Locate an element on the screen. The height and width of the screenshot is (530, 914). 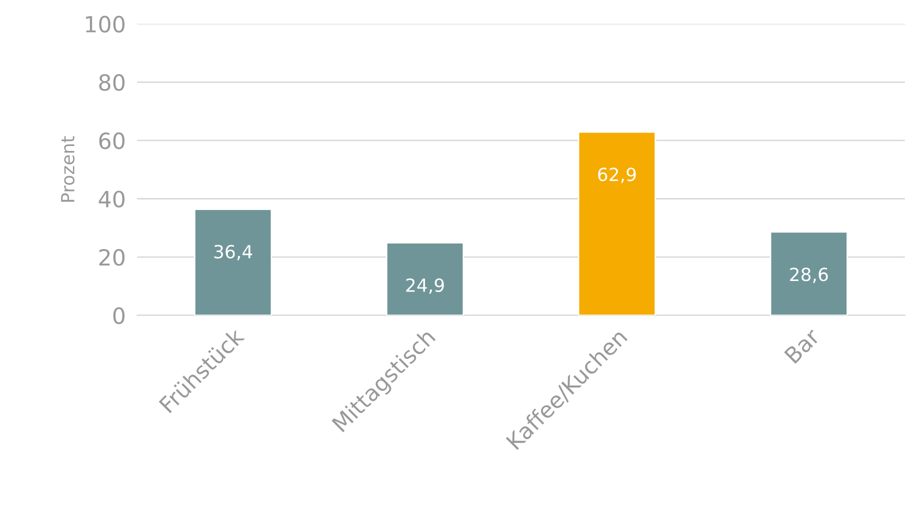
data-label: 28,6 is located at coordinates (809, 276).